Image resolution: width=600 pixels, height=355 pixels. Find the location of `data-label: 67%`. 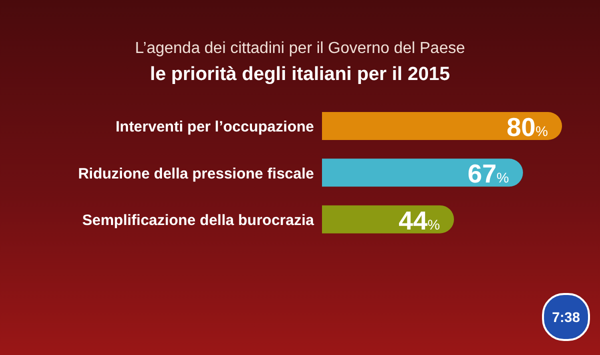

data-label: 67% is located at coordinates (488, 173).